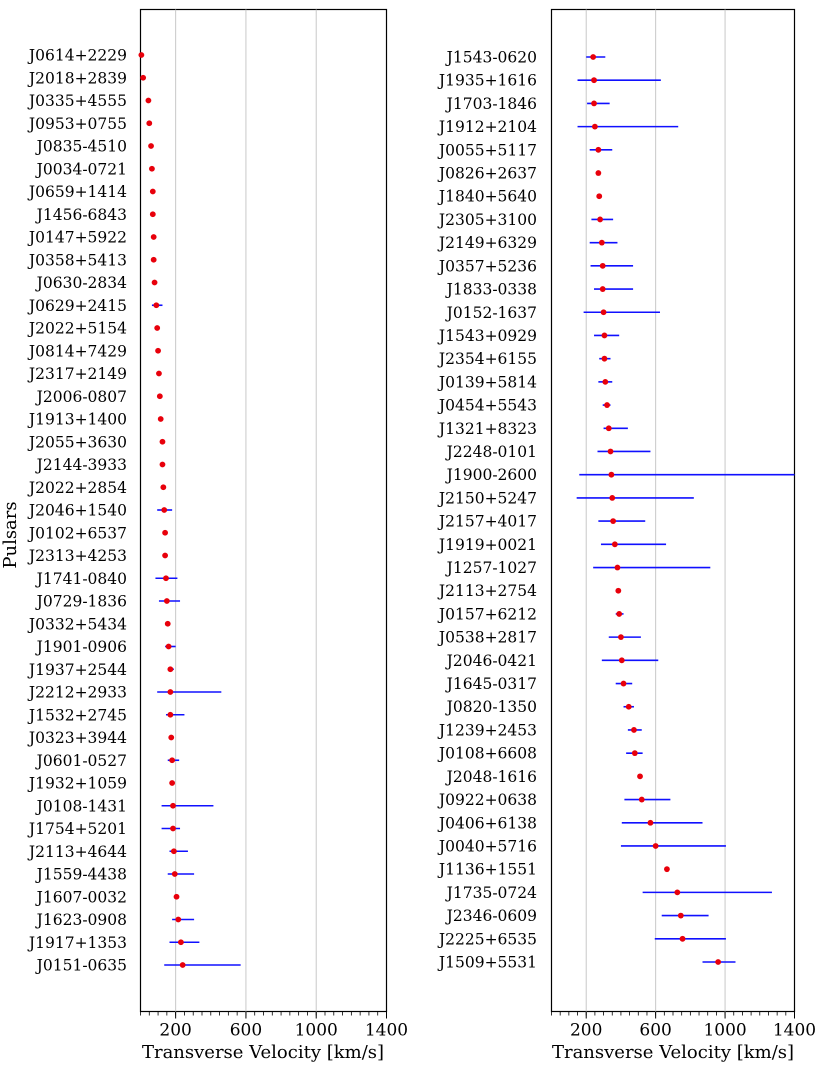  I want to click on pulsar-label: J1932+1059, so click(77, 784).